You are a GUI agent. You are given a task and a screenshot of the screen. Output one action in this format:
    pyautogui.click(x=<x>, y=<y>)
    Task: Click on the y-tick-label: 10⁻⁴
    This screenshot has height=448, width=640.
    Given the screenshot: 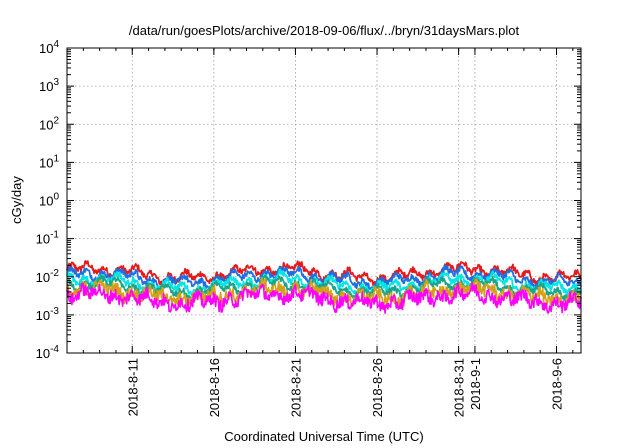 What is the action you would take?
    pyautogui.click(x=48, y=352)
    